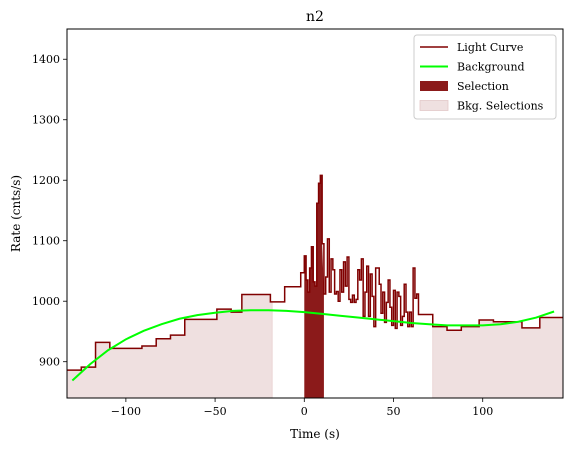 This screenshot has width=576, height=450. Describe the element at coordinates (49, 211) in the screenshot. I see `y-axis: 900 1000 1100 1200 1300 1400` at that location.